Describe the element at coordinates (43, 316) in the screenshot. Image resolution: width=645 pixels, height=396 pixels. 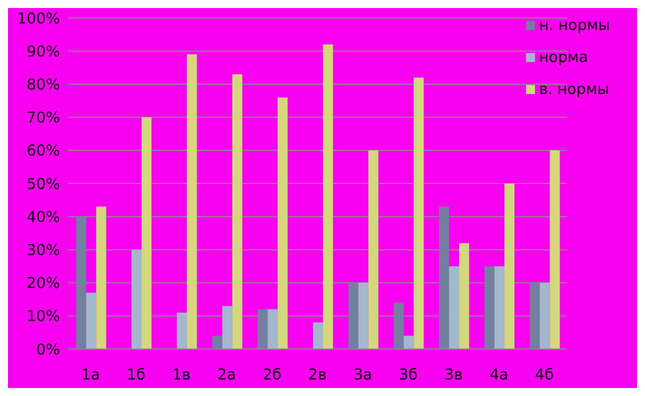
I see `y-tick-label: 10%` at that location.